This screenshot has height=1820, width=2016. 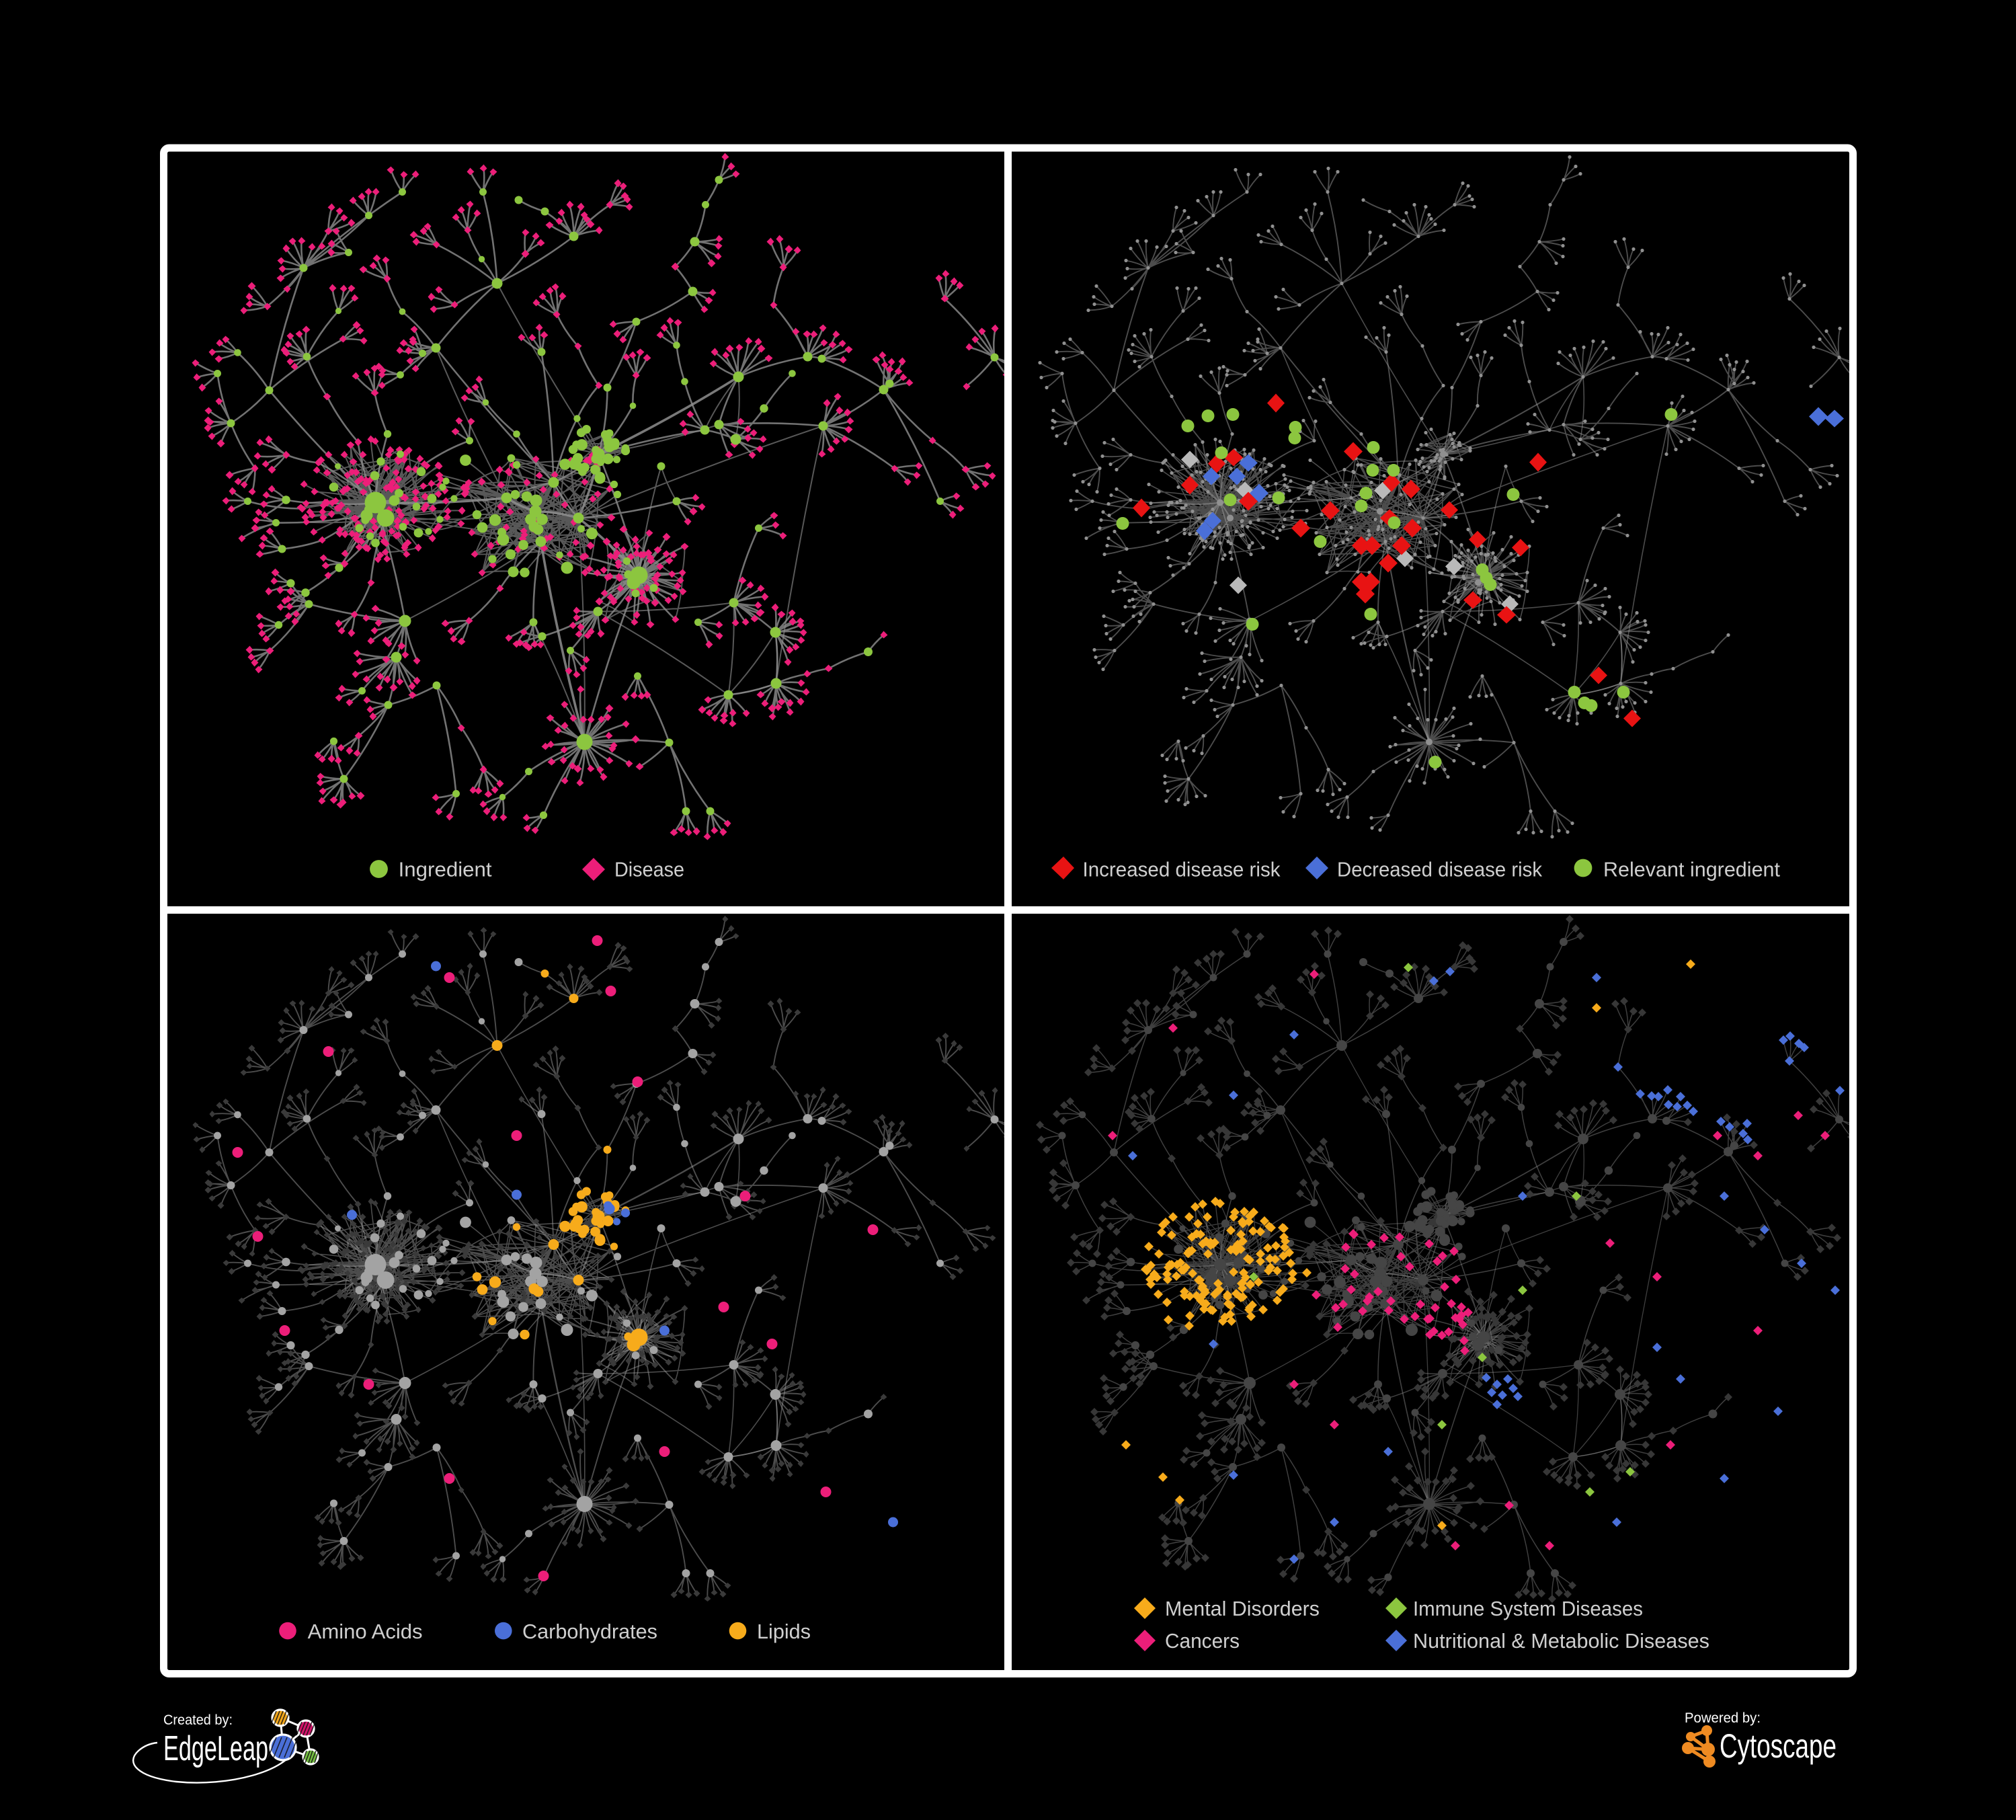 I want to click on svg-text: Mental Disorders, so click(x=1242, y=1608).